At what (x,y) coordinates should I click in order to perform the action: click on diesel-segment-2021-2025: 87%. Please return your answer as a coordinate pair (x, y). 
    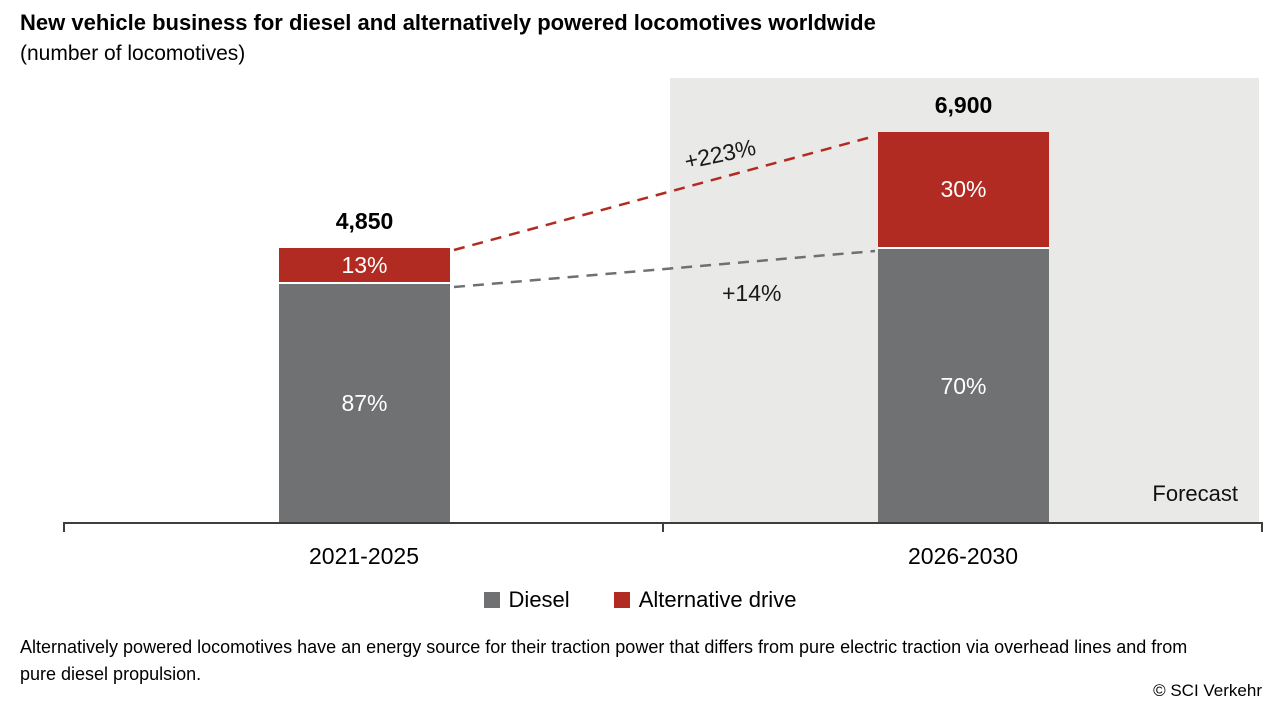
    Looking at the image, I should click on (364, 403).